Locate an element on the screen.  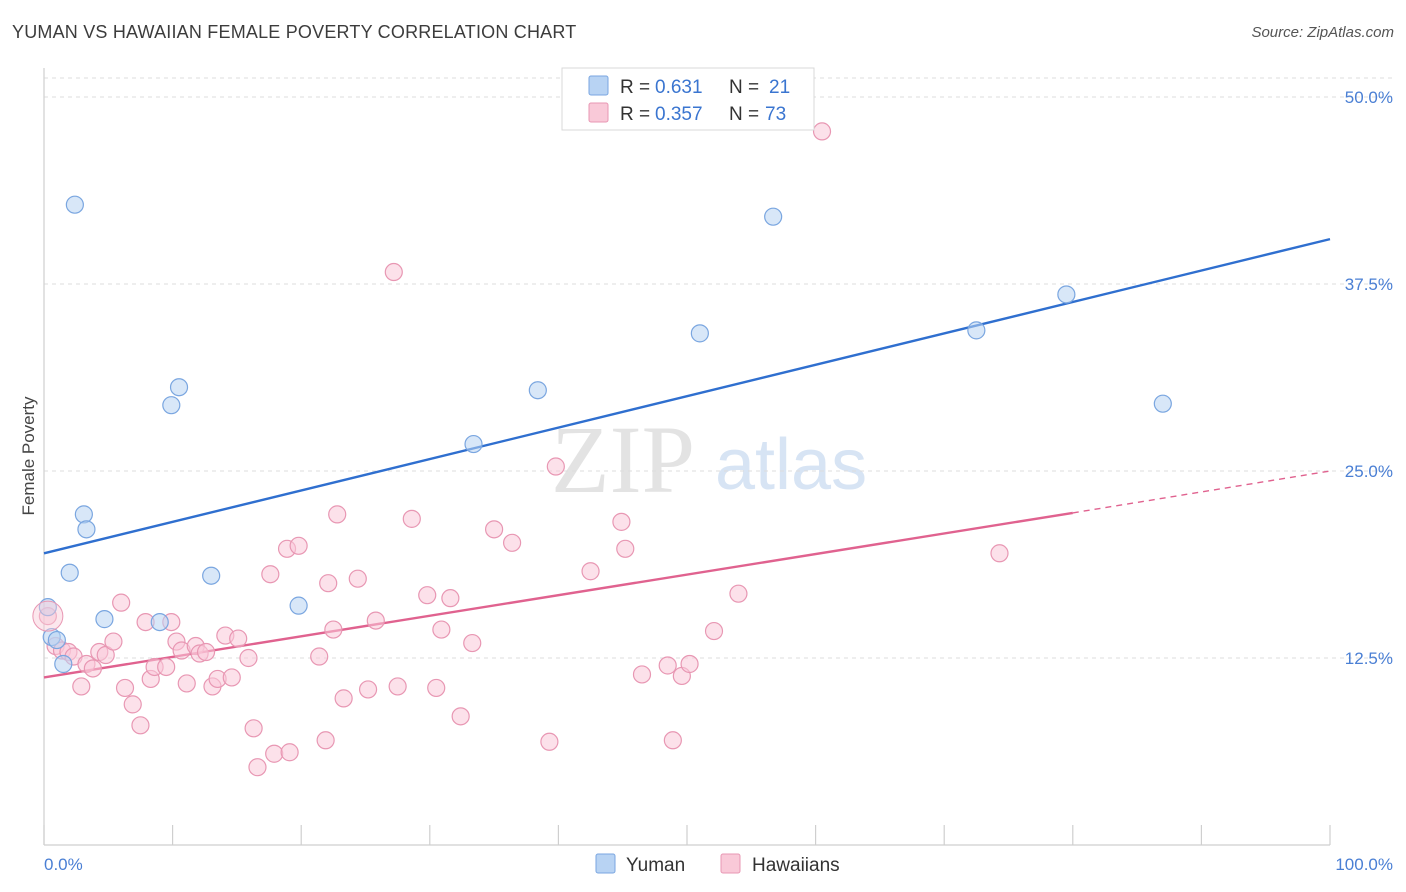
hawaiian-point-large is located at coordinates (48, 616).